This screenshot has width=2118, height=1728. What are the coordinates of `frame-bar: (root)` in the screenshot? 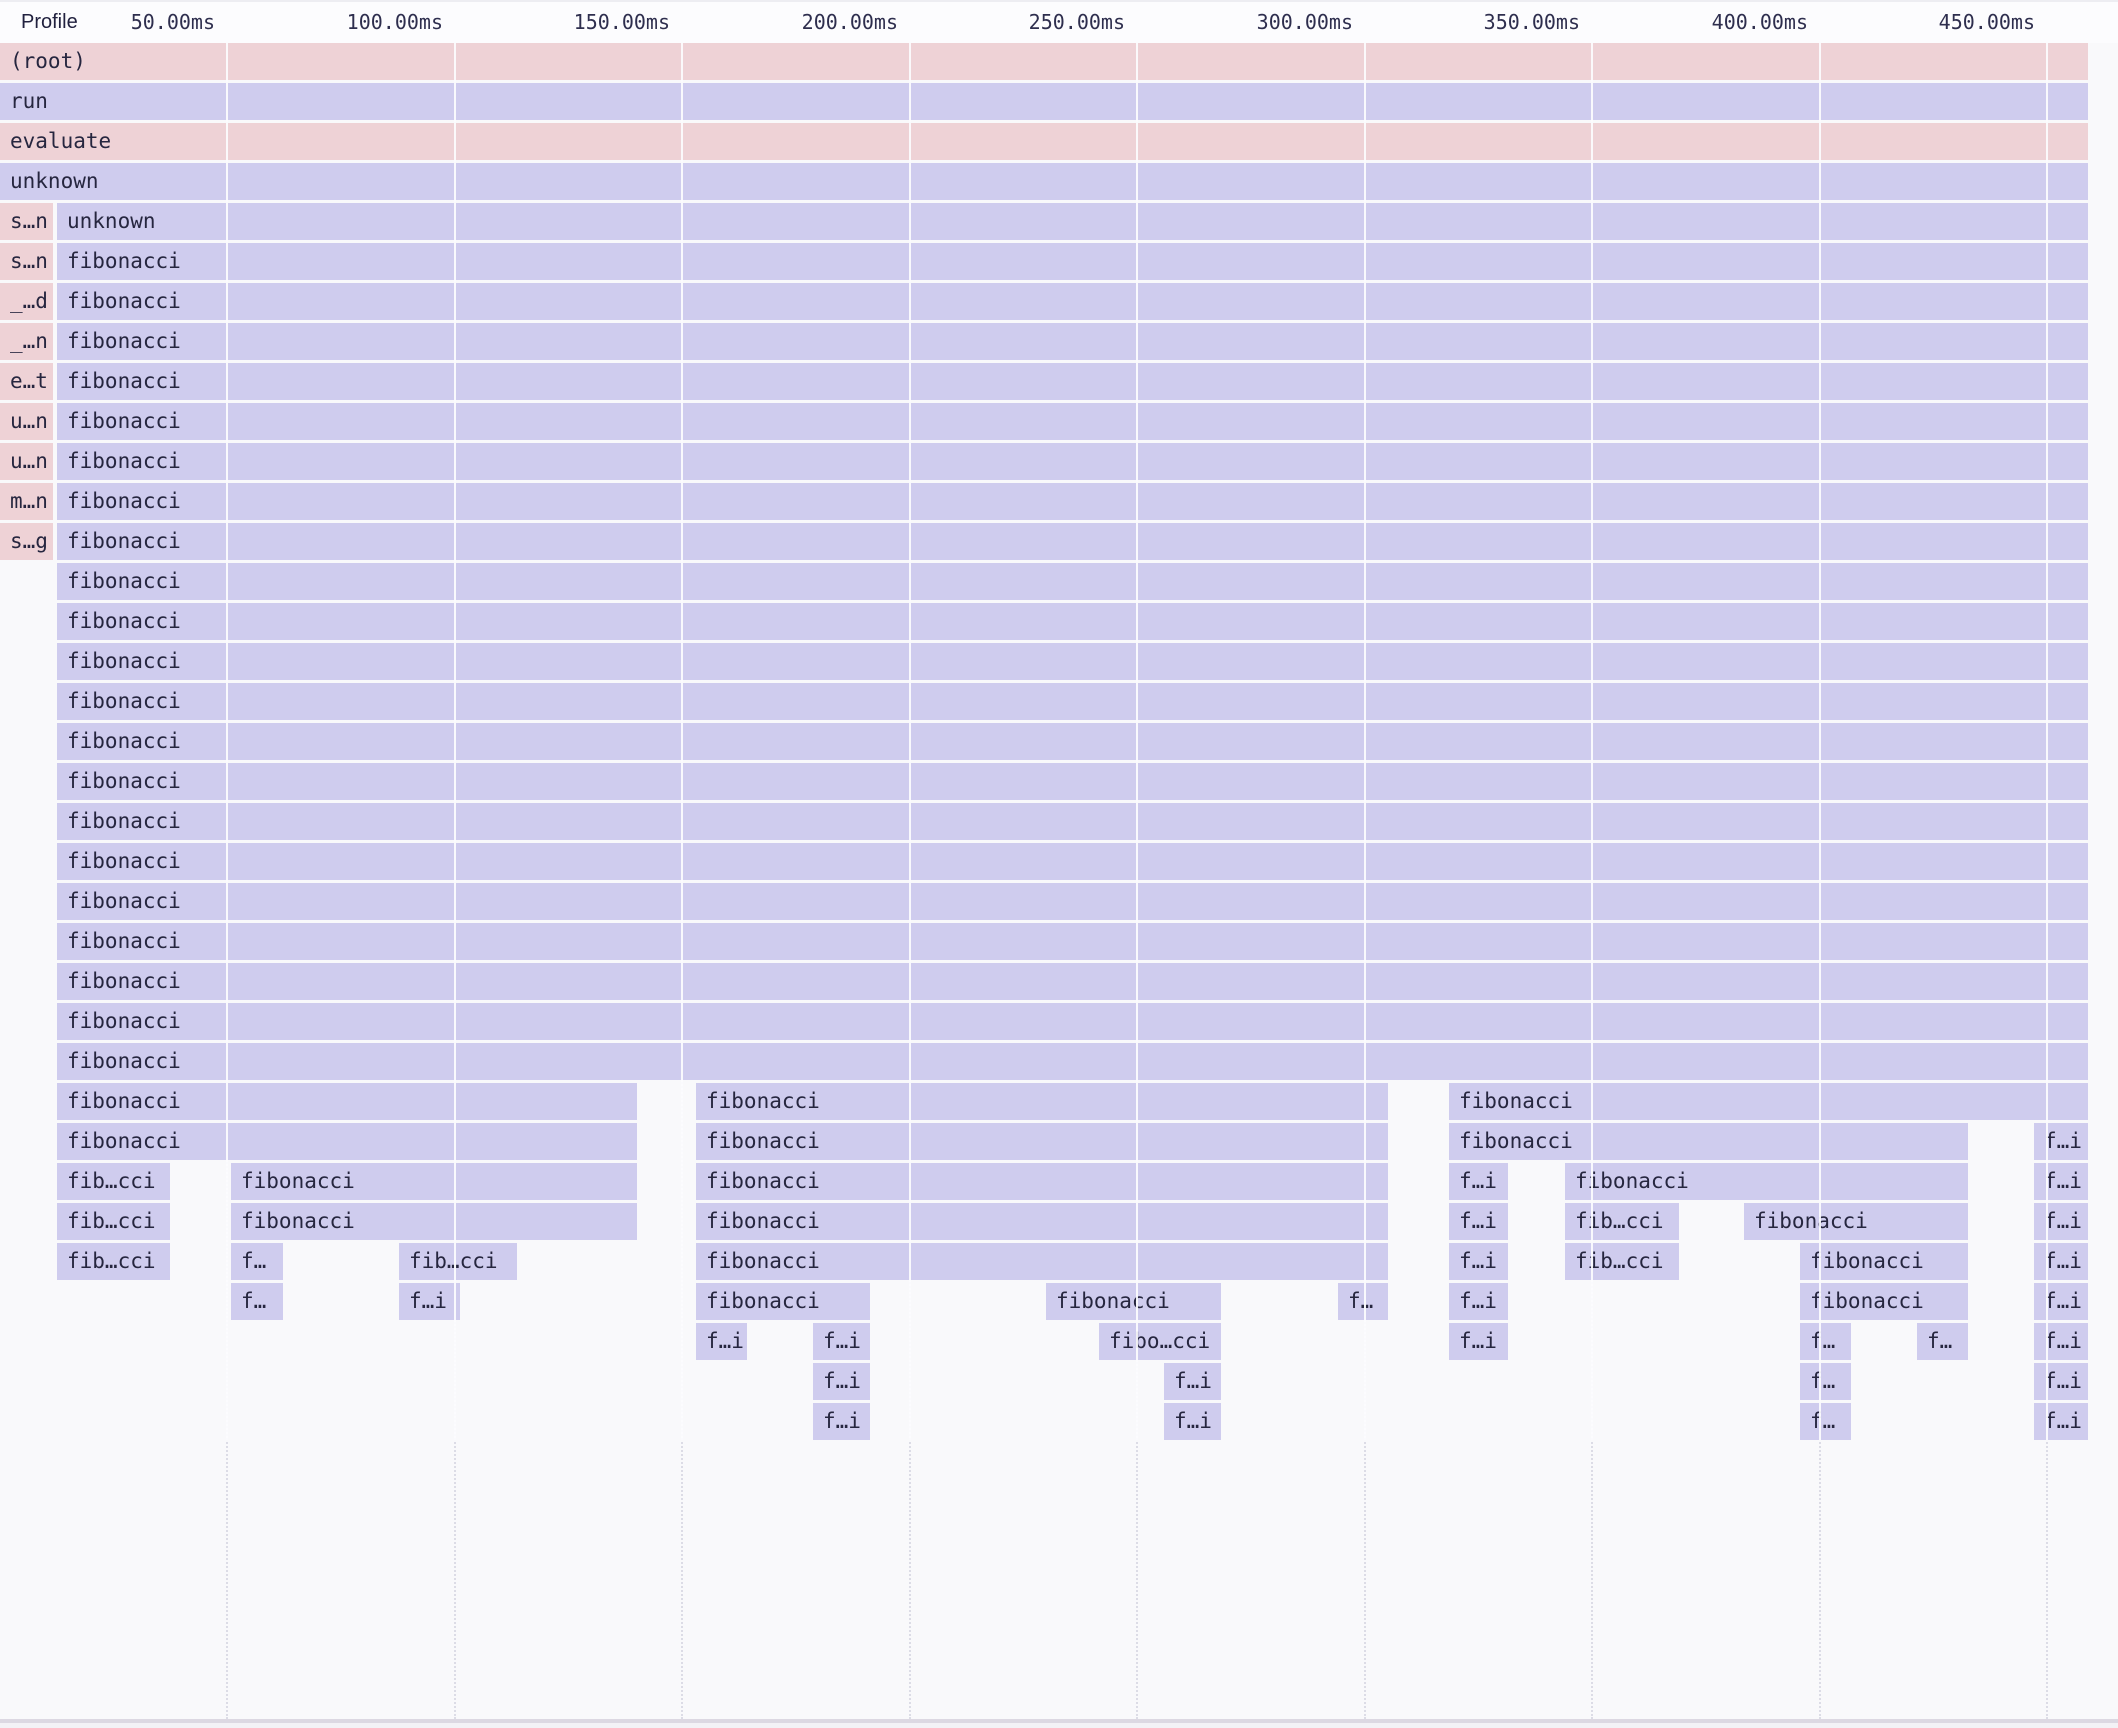 It's located at (1044, 61).